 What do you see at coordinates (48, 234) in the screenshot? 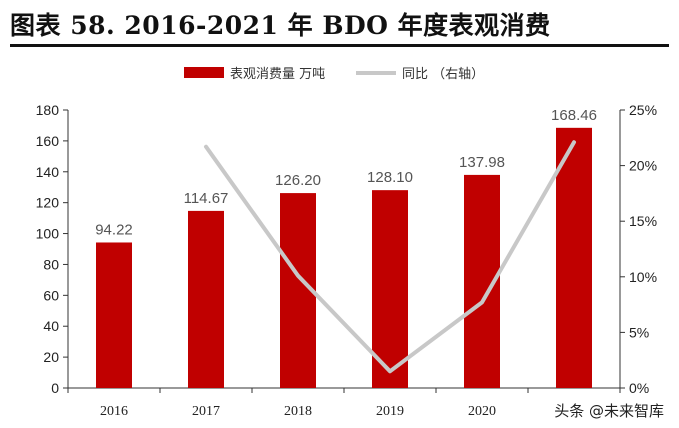
I see `y-tick-label: 100` at bounding box center [48, 234].